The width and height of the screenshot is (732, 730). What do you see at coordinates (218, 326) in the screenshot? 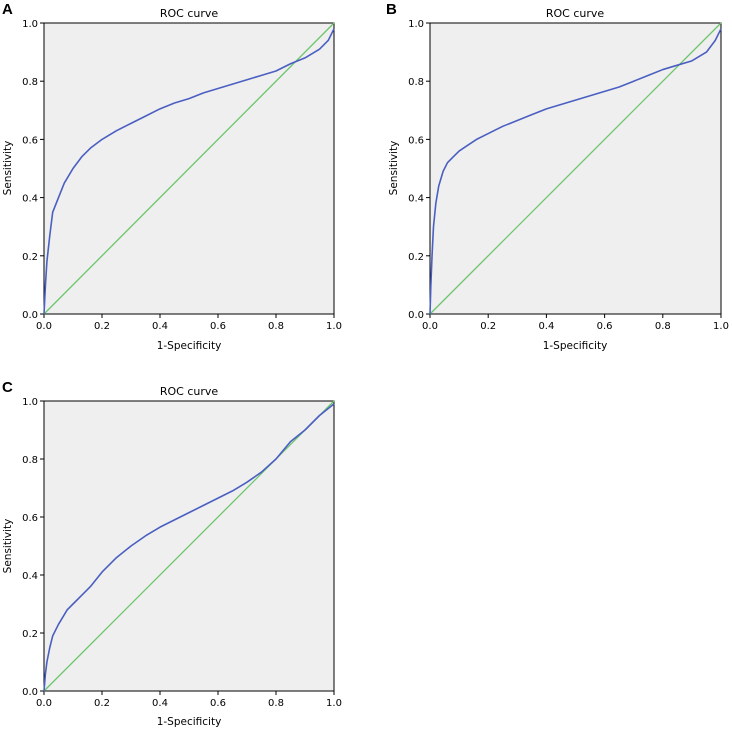
I see `x-tick-label-a: 0.6` at bounding box center [218, 326].